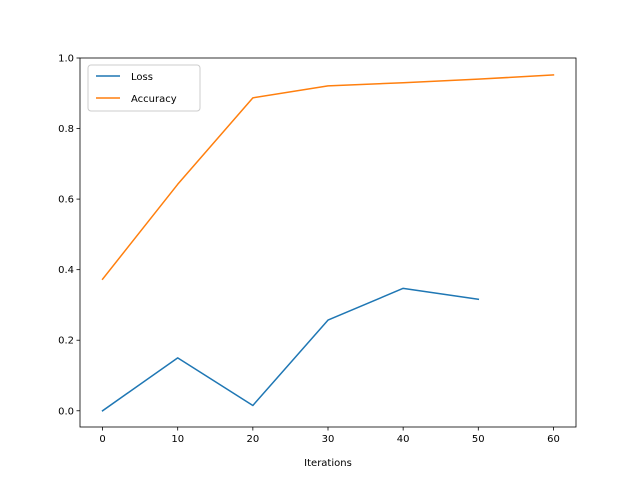 This screenshot has width=640, height=480. What do you see at coordinates (154, 99) in the screenshot?
I see `legend-label-accuracy: Accuracy` at bounding box center [154, 99].